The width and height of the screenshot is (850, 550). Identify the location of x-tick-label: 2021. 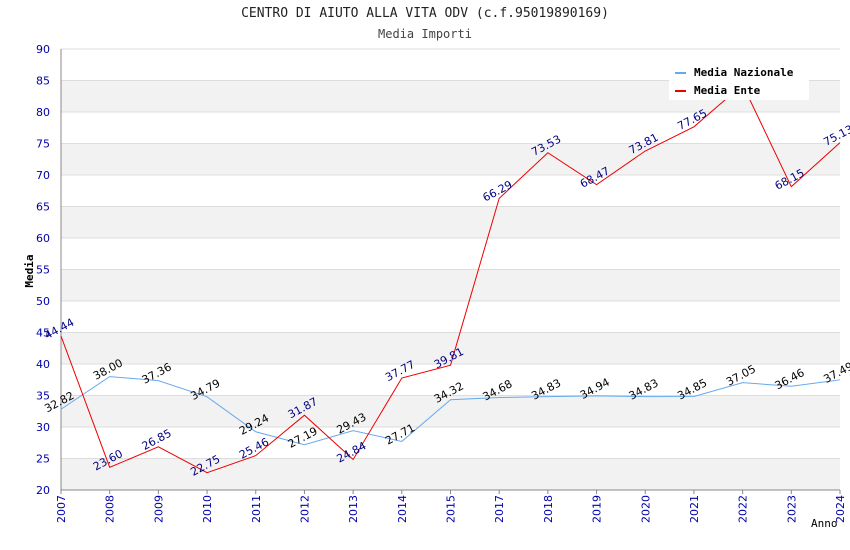
(694, 509).